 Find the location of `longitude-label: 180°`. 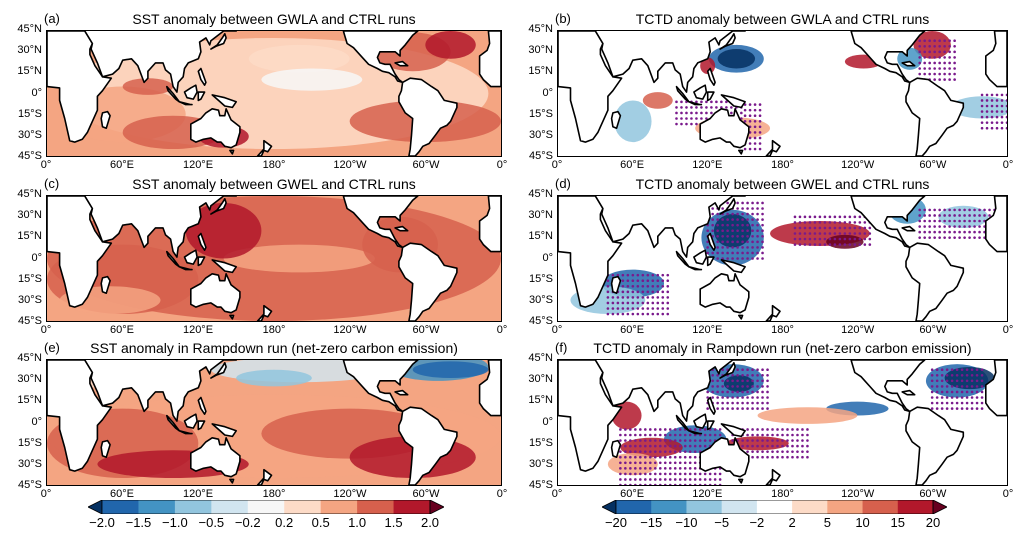

longitude-label: 180° is located at coordinates (782, 330).